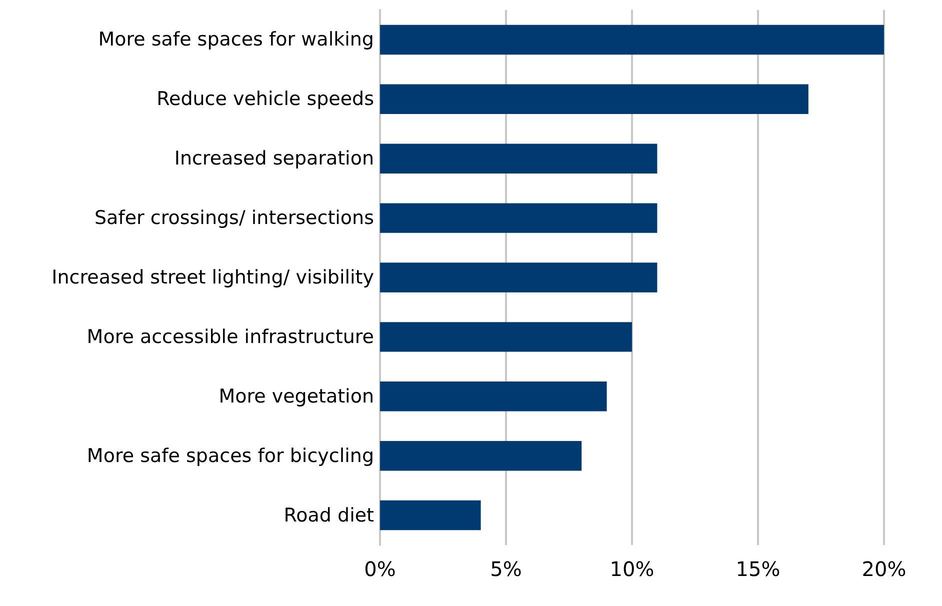 This screenshot has height=606, width=942. Describe the element at coordinates (274, 159) in the screenshot. I see `y-tick-label: Increased separation` at that location.